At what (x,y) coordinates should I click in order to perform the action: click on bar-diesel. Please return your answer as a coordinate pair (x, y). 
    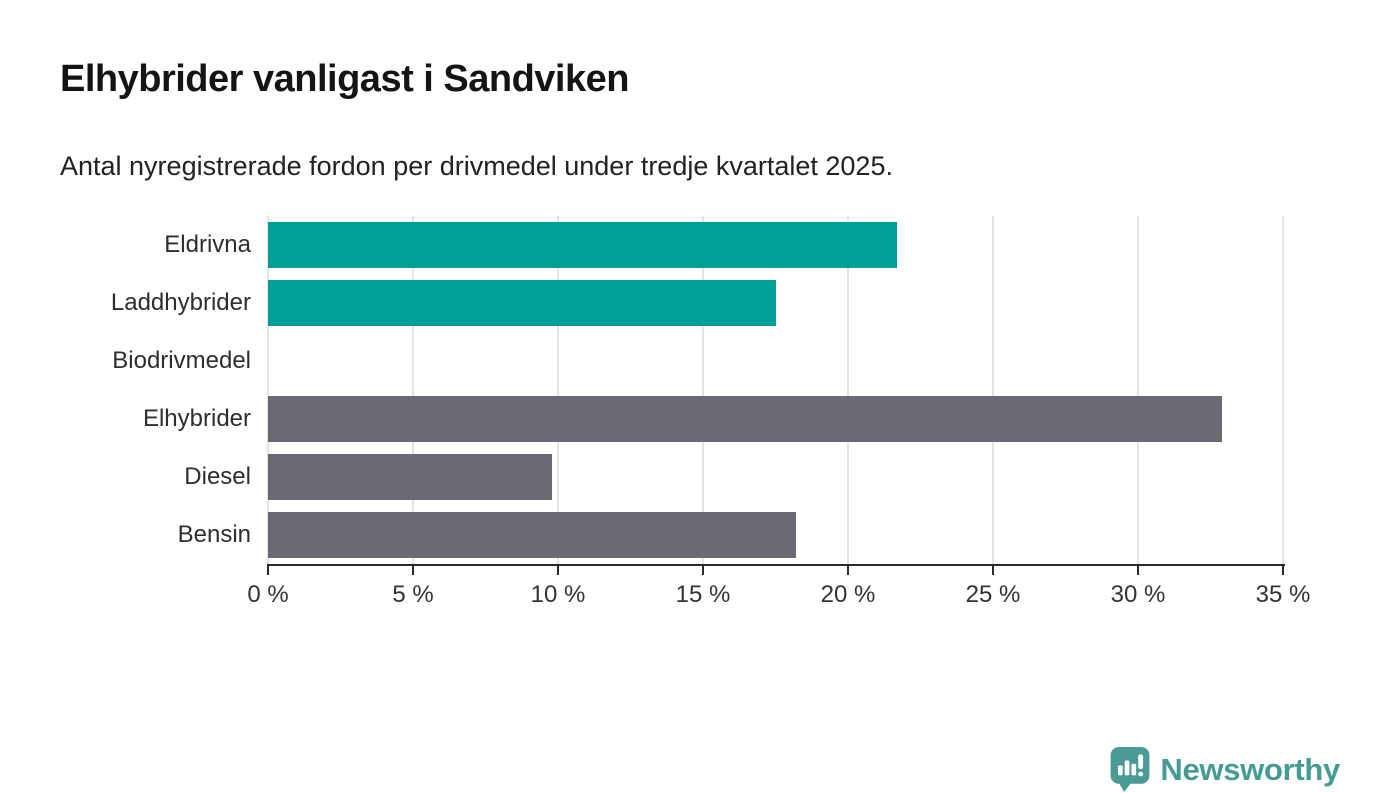
    Looking at the image, I should click on (410, 477).